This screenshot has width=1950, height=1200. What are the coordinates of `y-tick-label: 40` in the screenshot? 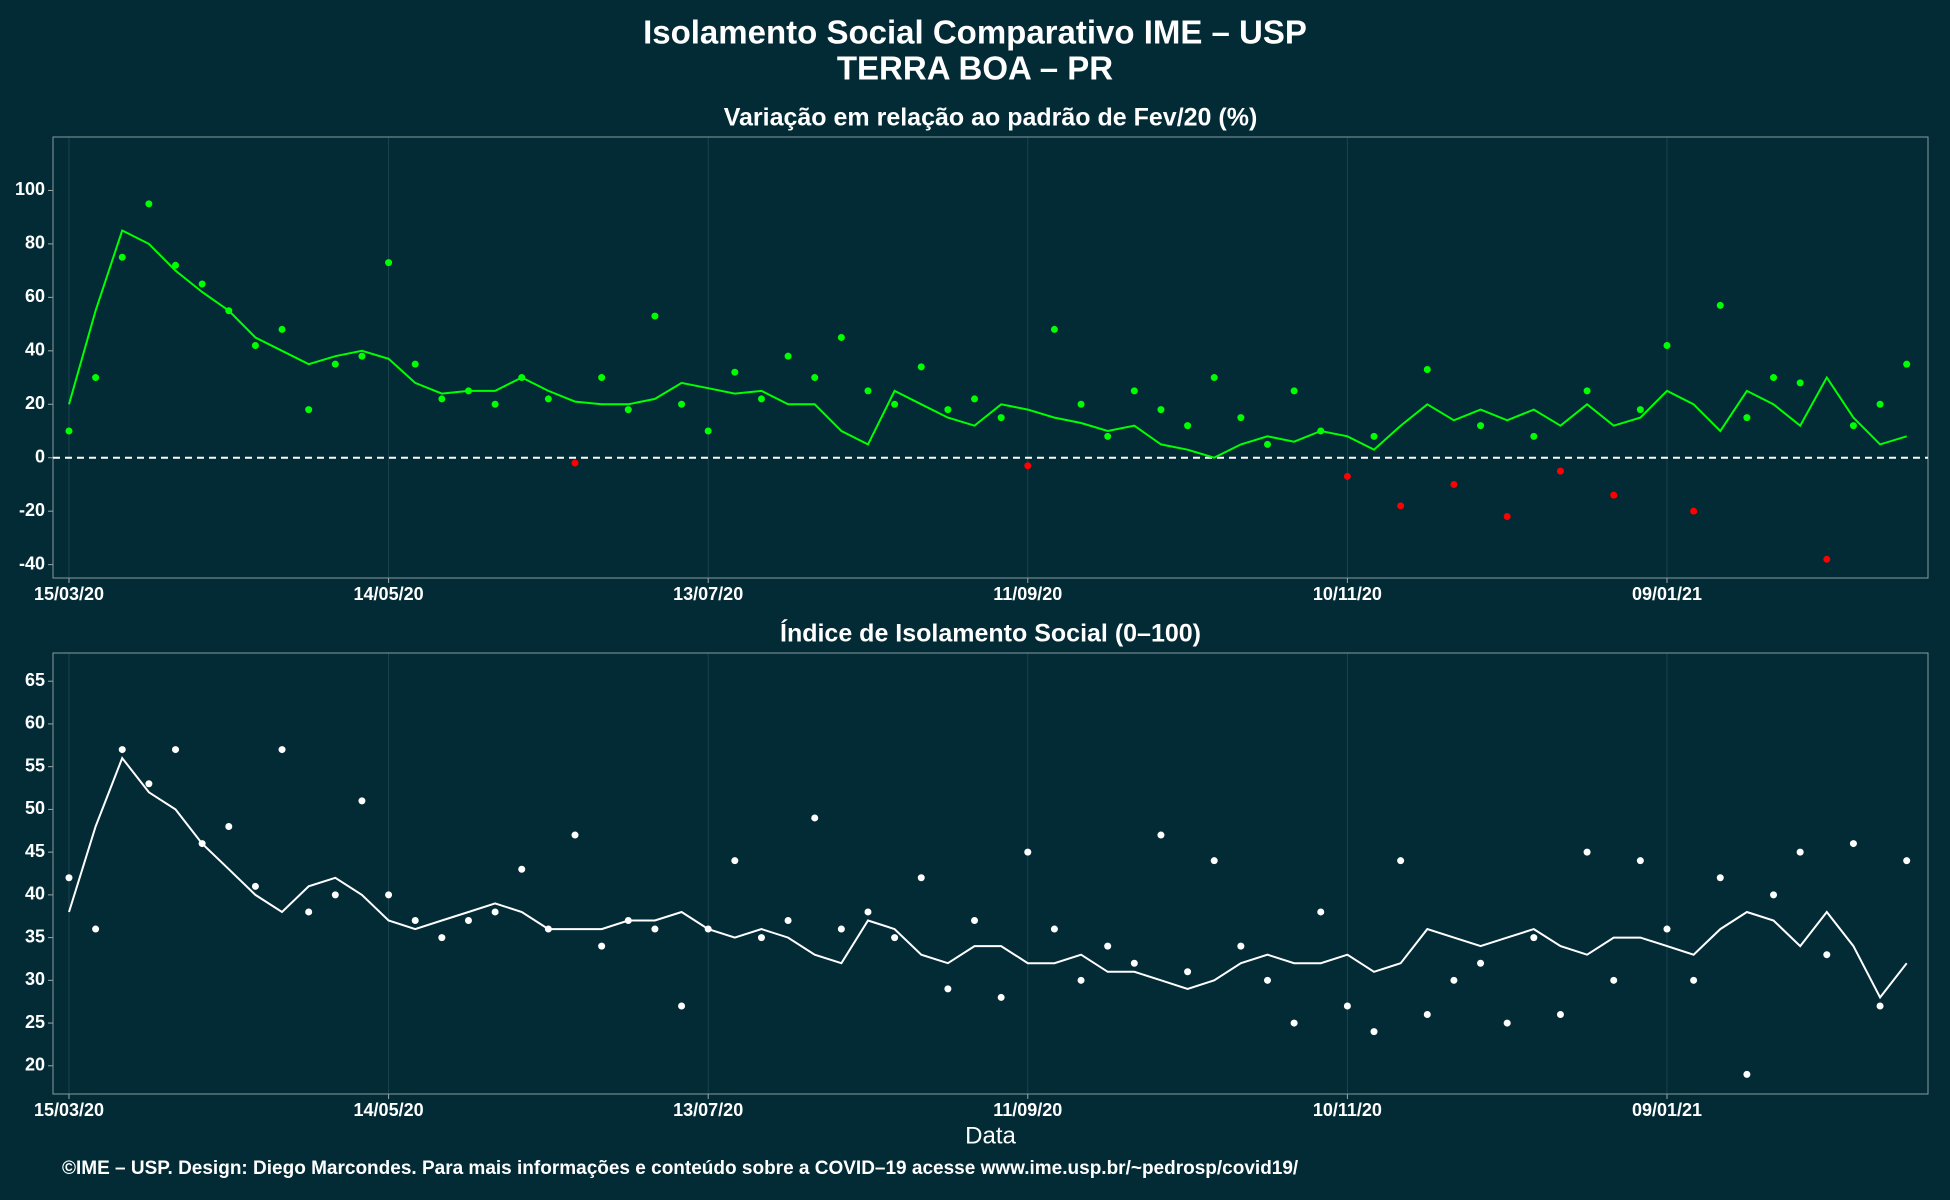 It's located at (35, 350).